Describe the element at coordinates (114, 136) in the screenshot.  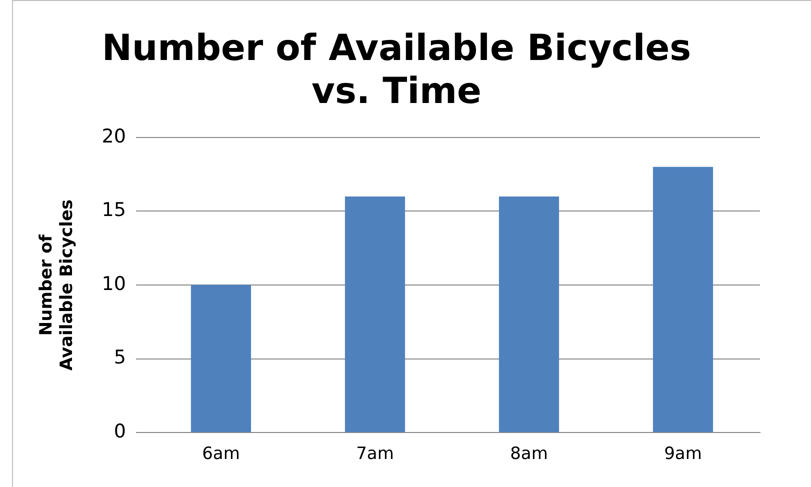
I see `y-tick-label: 20` at that location.